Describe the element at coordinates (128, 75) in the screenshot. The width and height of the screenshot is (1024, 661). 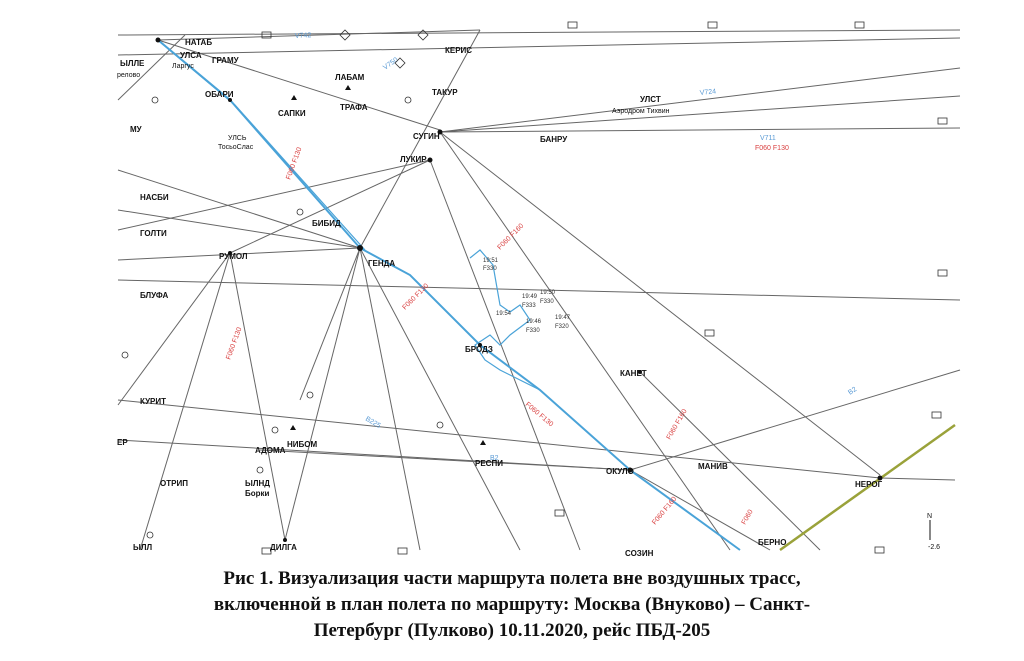
I see `waypoint-relovo: релово` at that location.